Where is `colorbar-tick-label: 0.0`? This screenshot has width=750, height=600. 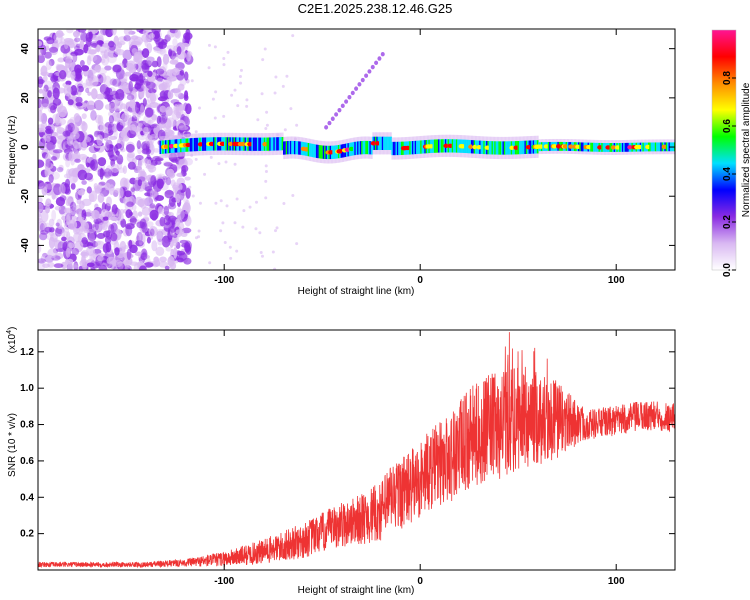
colorbar-tick-label: 0.0 is located at coordinates (727, 270).